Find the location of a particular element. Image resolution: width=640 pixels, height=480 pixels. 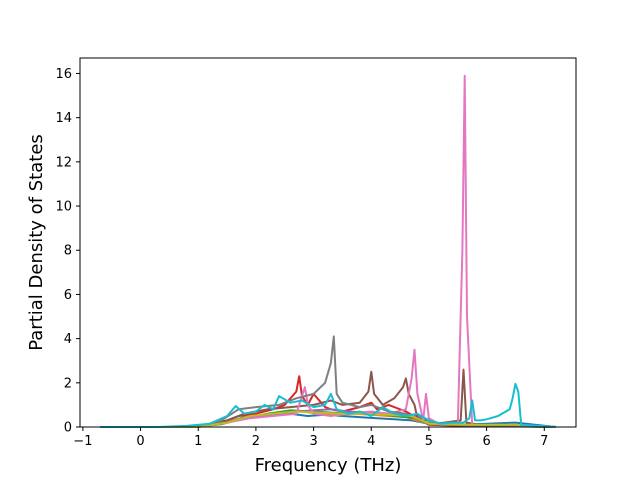

y-tick-label: 12 is located at coordinates (63, 162).